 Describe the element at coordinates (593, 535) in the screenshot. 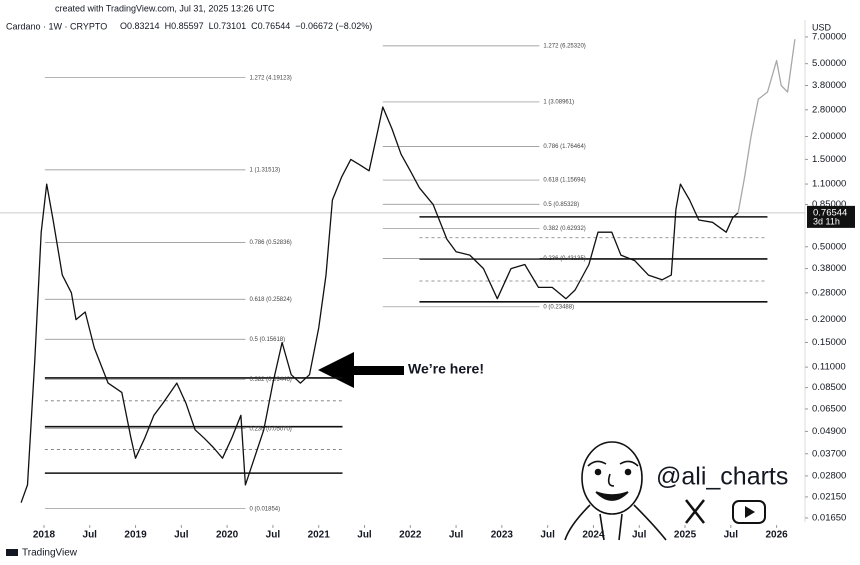

I see `x-tick-label: 2024` at that location.